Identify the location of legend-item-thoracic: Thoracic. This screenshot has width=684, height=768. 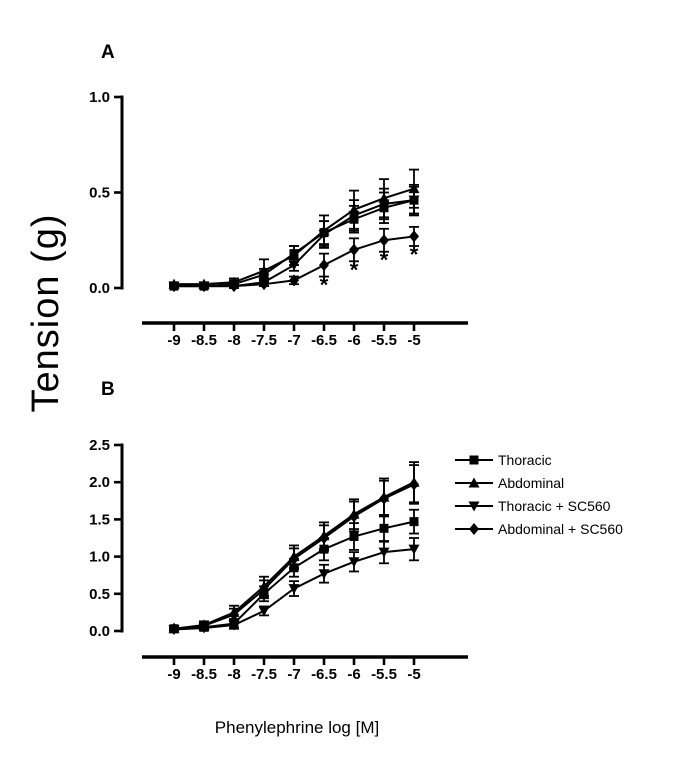
(539, 459).